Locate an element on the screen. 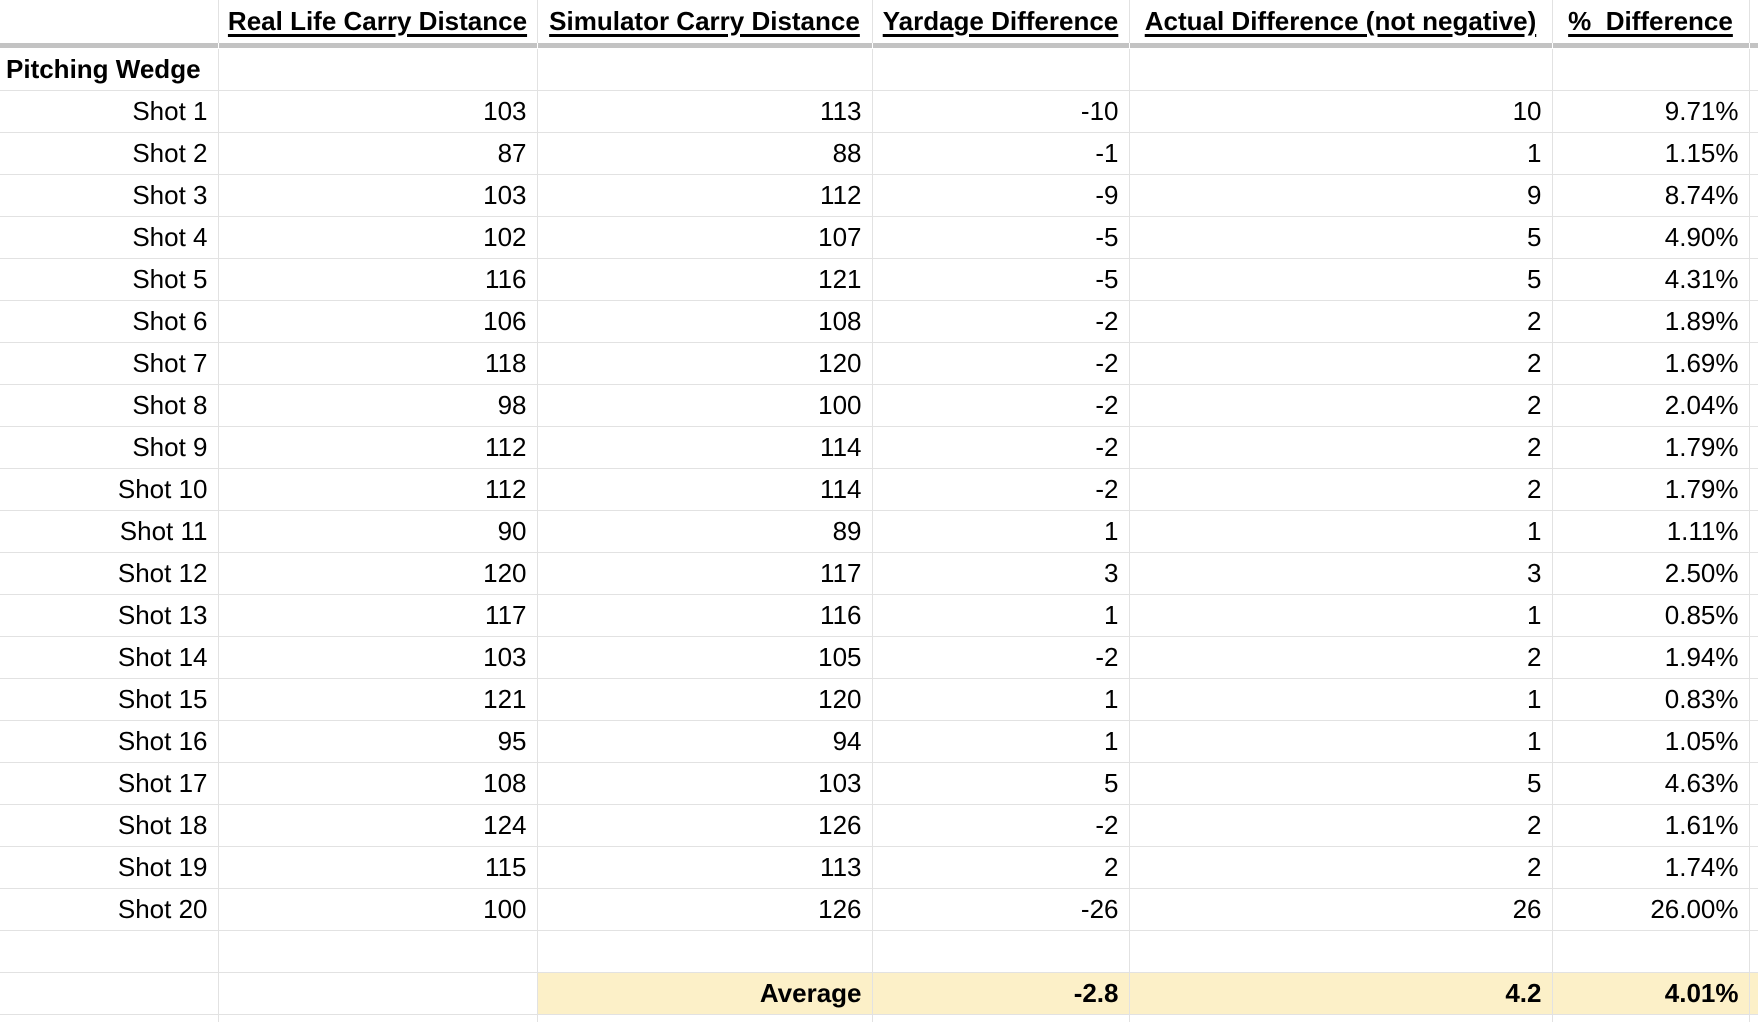 Image resolution: width=1758 pixels, height=1024 pixels. real-life-cell: 116 is located at coordinates (378, 279).